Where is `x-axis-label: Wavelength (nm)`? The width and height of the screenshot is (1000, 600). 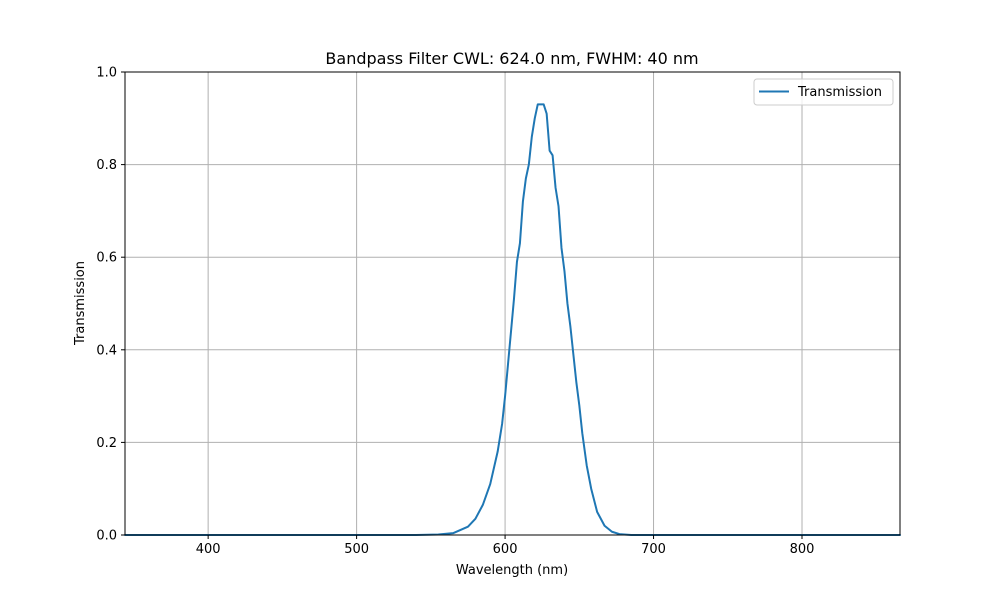 x-axis-label: Wavelength (nm) is located at coordinates (512, 570).